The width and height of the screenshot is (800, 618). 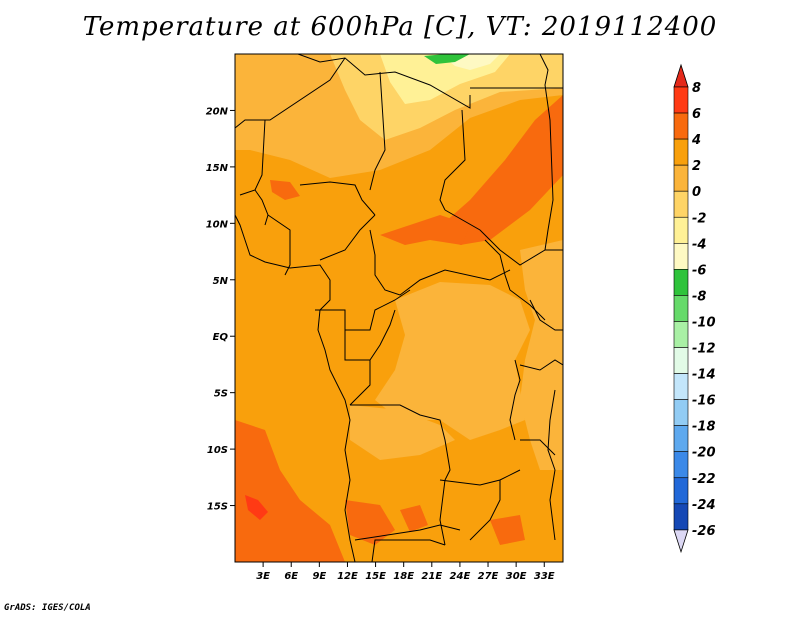 What do you see at coordinates (696, 88) in the screenshot?
I see `colorbar-label: 8` at bounding box center [696, 88].